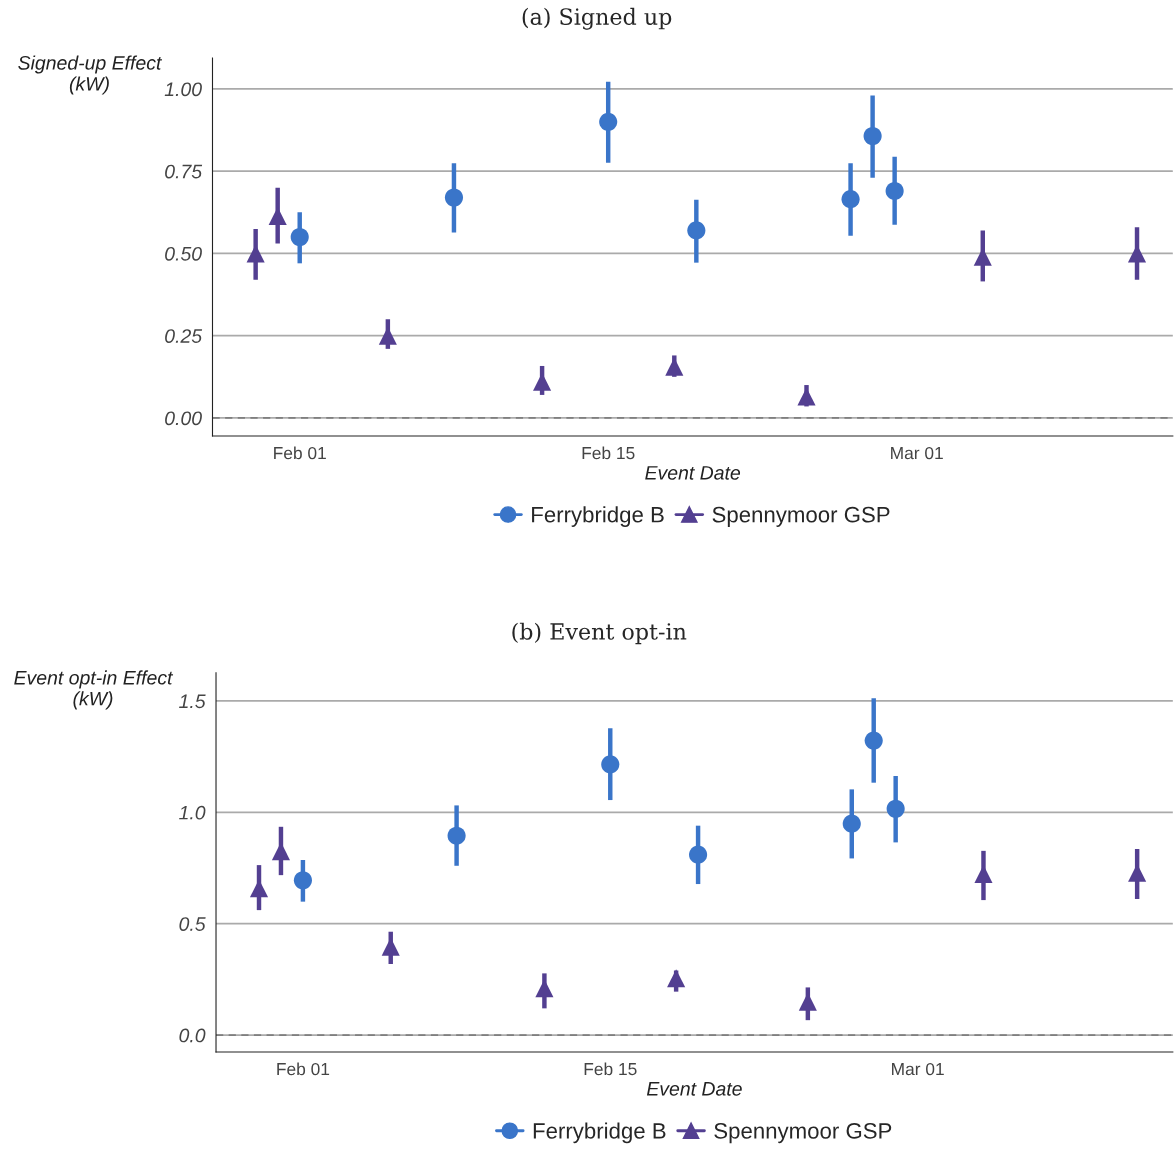 This screenshot has height=1149, width=1174. I want to click on y-tick-label: 1.0, so click(192, 812).